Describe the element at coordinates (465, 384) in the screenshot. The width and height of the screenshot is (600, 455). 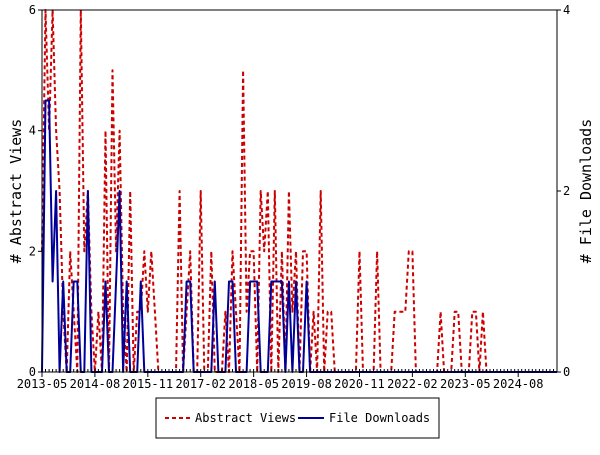
I see `x-tick-label: 2023-05` at that location.